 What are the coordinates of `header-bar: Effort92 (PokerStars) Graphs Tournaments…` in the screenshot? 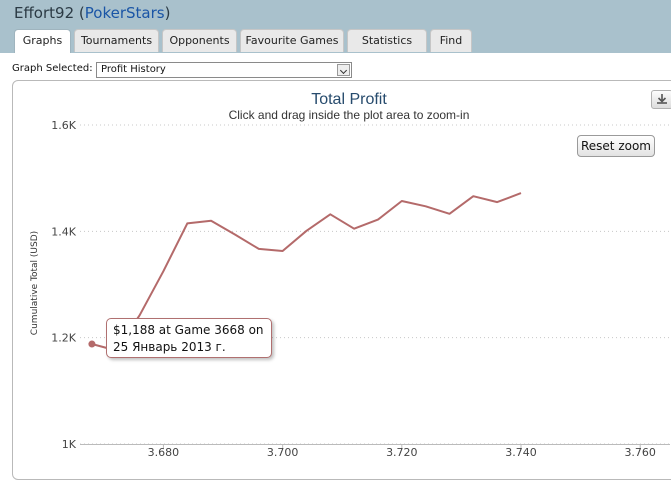 It's located at (335, 26).